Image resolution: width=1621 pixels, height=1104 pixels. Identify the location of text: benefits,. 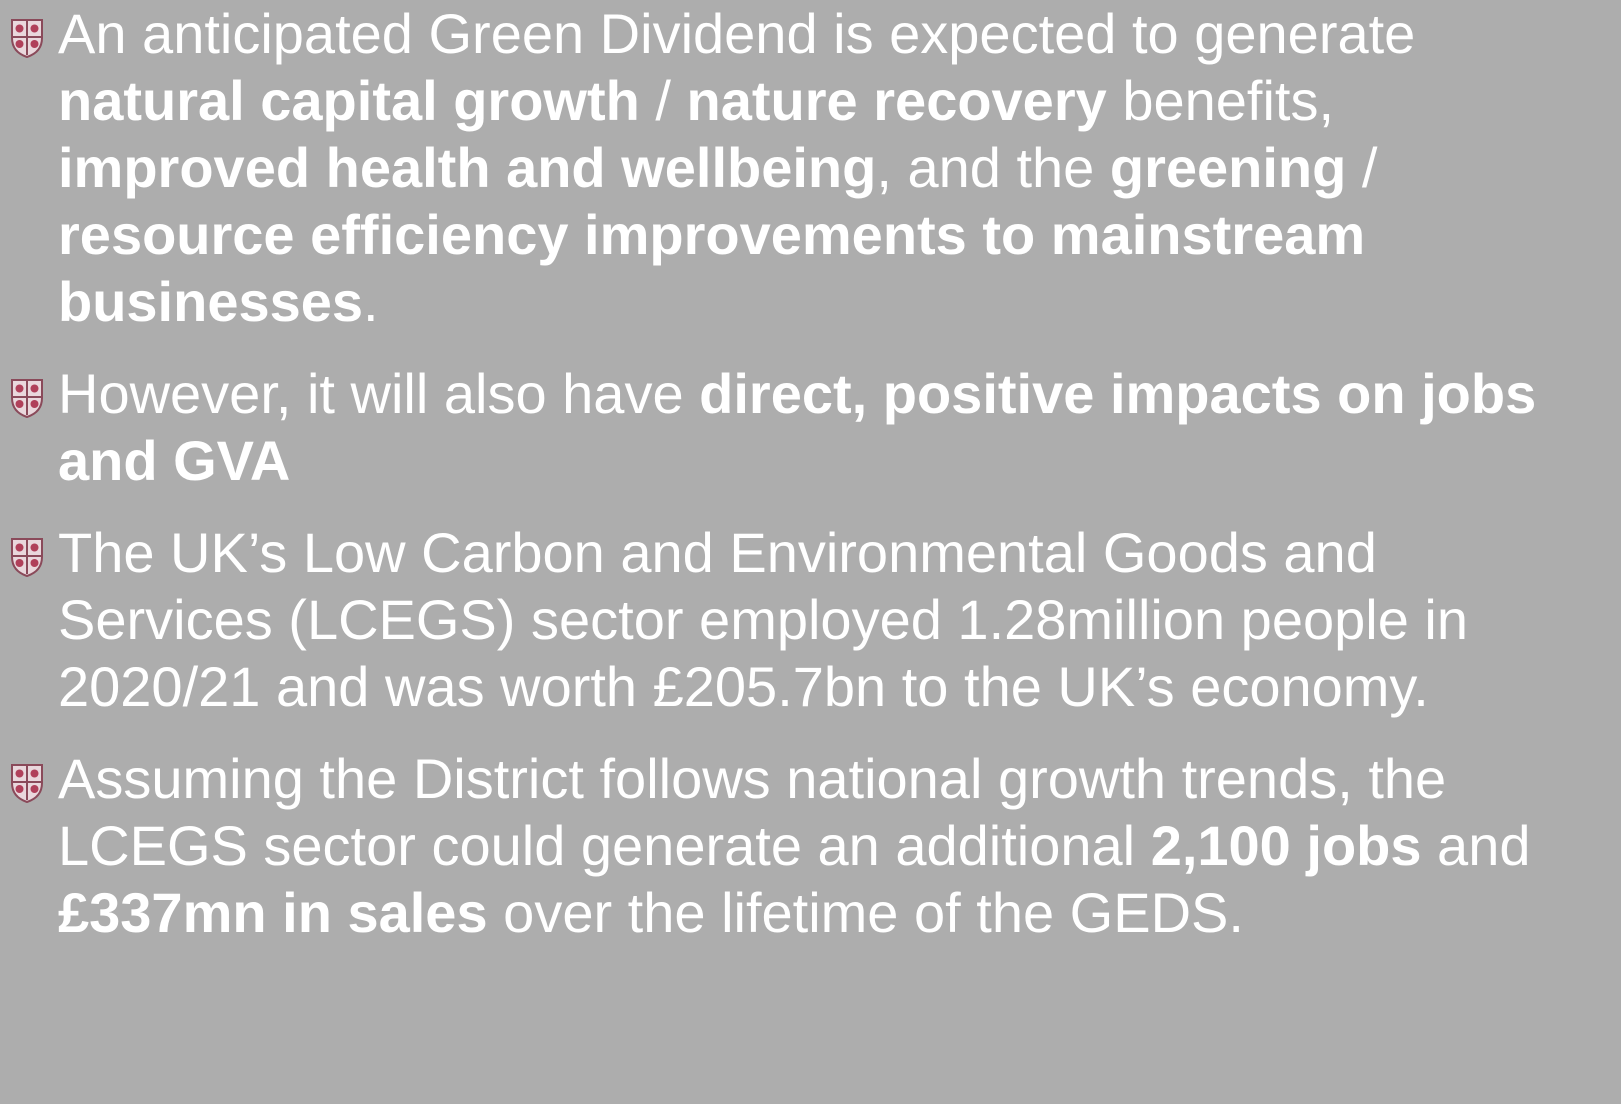
(1220, 100).